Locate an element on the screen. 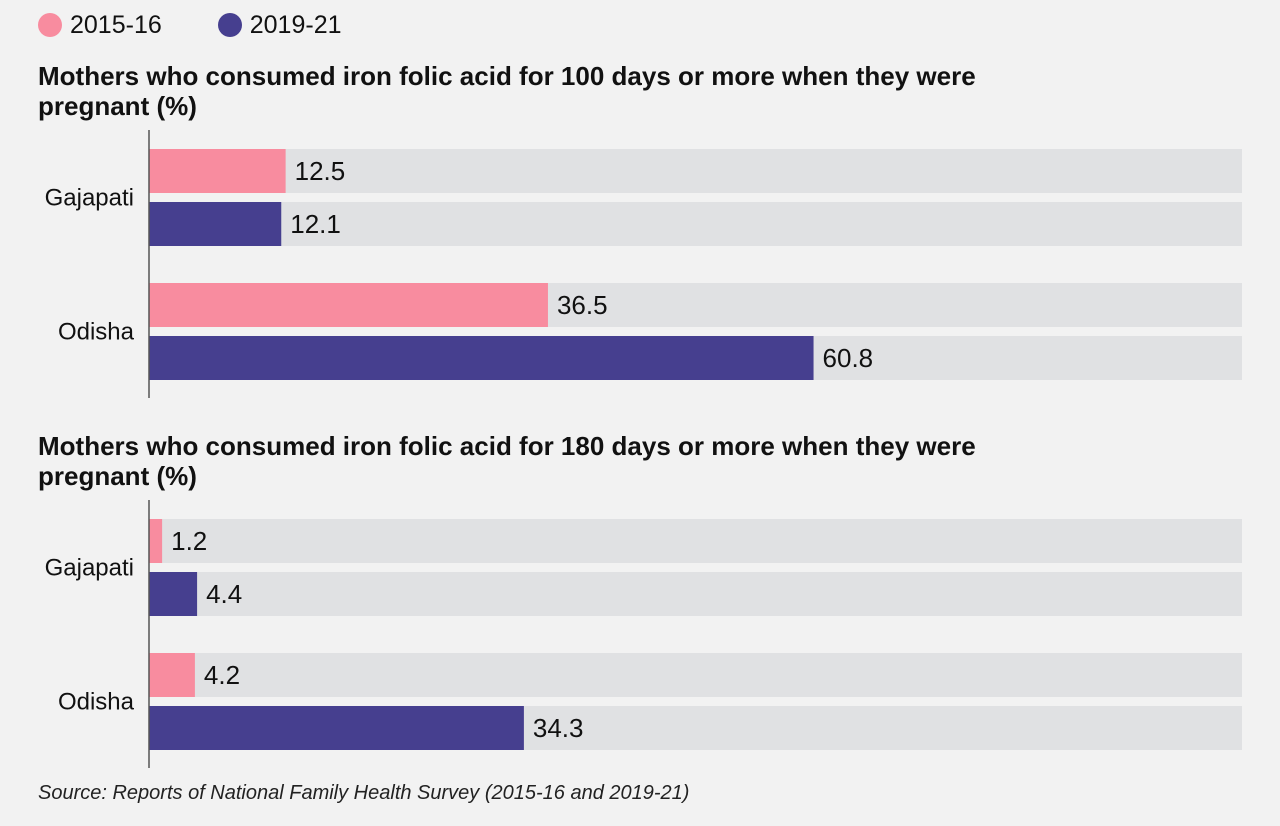 The image size is (1280, 826). legend-label-2015-16: 2015-16 is located at coordinates (116, 24).